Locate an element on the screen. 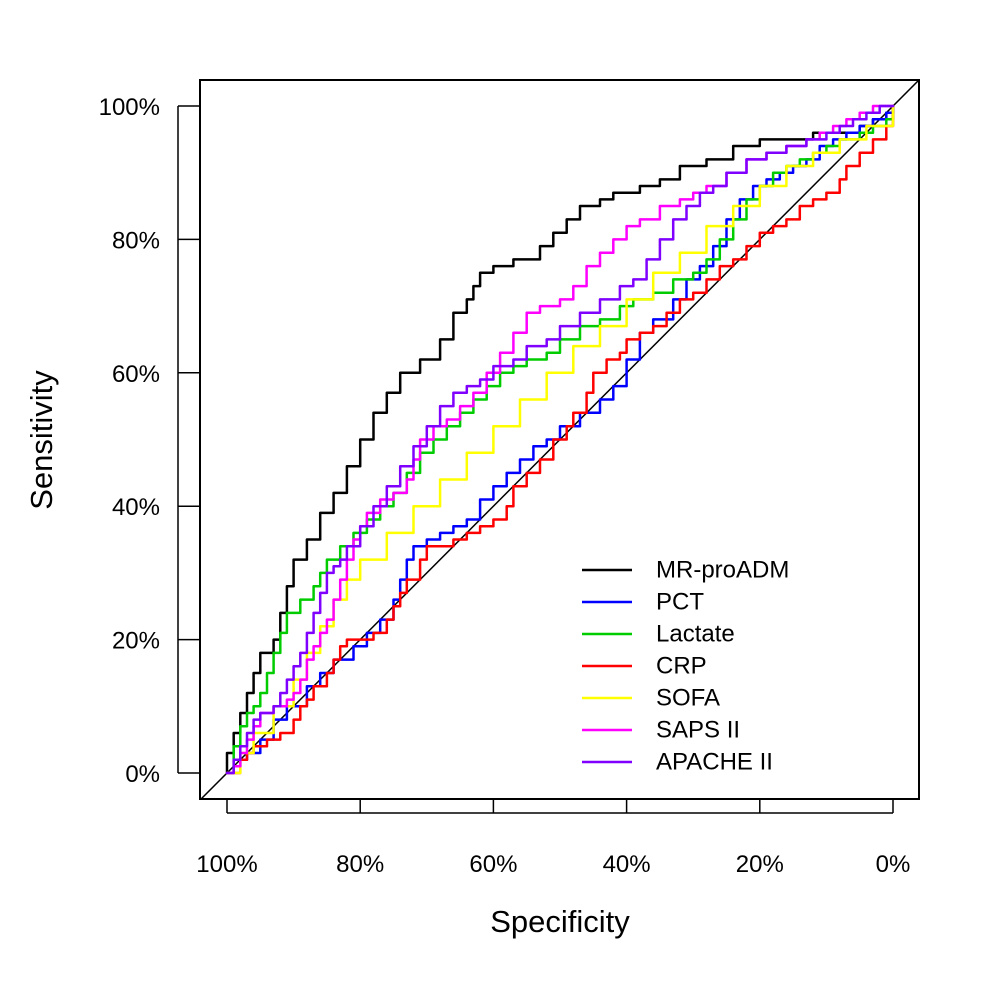 The height and width of the screenshot is (1000, 1000). y-tick-label: 60% is located at coordinates (136, 374).